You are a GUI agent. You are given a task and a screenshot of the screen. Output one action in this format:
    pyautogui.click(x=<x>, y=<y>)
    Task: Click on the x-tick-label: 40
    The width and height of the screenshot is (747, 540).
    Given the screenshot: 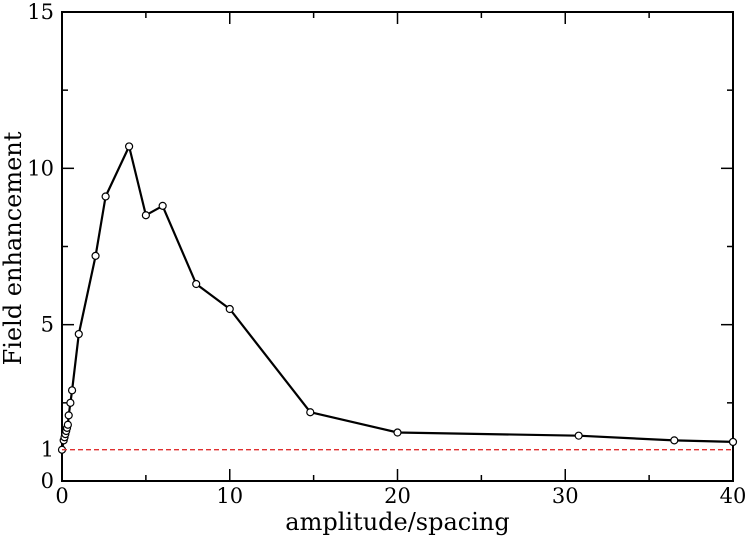 What is the action you would take?
    pyautogui.click(x=733, y=496)
    